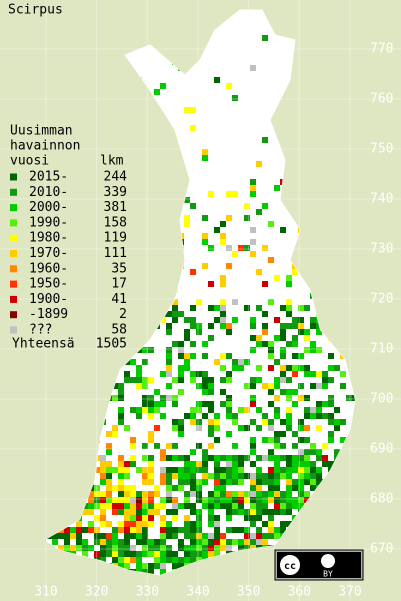 This screenshot has height=601, width=401. What do you see at coordinates (41, 131) in the screenshot?
I see `legend-heading: Uusimman` at bounding box center [41, 131].